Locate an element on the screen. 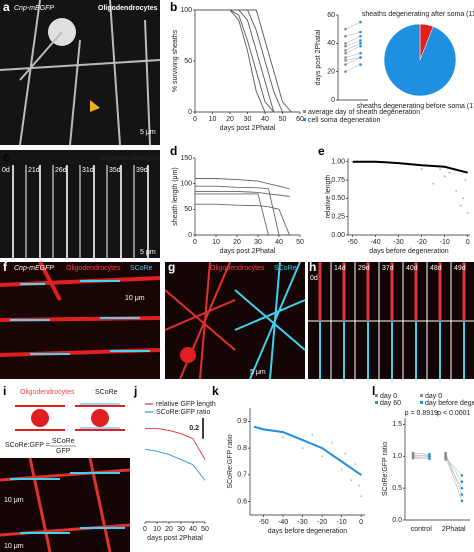  y-axis-label: SCoRe:GFP ratio is located at coordinates (385, 469).